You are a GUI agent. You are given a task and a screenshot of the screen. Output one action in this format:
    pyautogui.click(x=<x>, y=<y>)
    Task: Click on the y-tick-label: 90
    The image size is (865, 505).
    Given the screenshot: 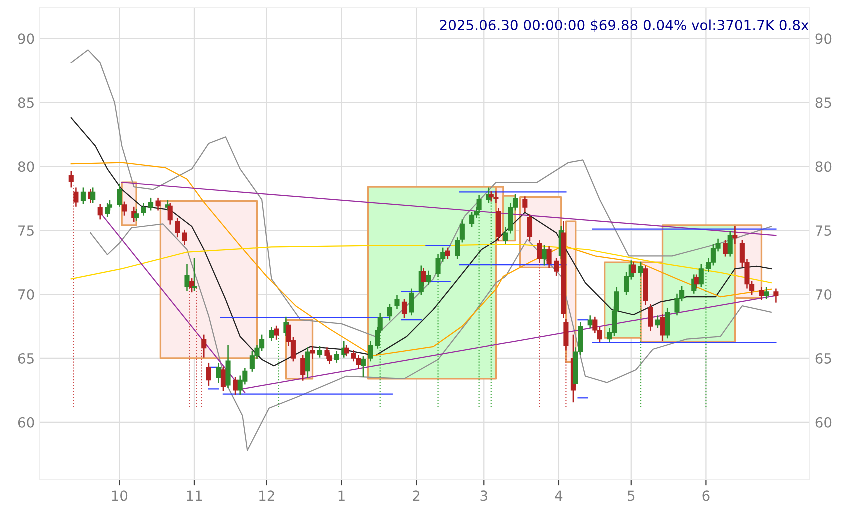 What is the action you would take?
    pyautogui.click(x=26, y=39)
    